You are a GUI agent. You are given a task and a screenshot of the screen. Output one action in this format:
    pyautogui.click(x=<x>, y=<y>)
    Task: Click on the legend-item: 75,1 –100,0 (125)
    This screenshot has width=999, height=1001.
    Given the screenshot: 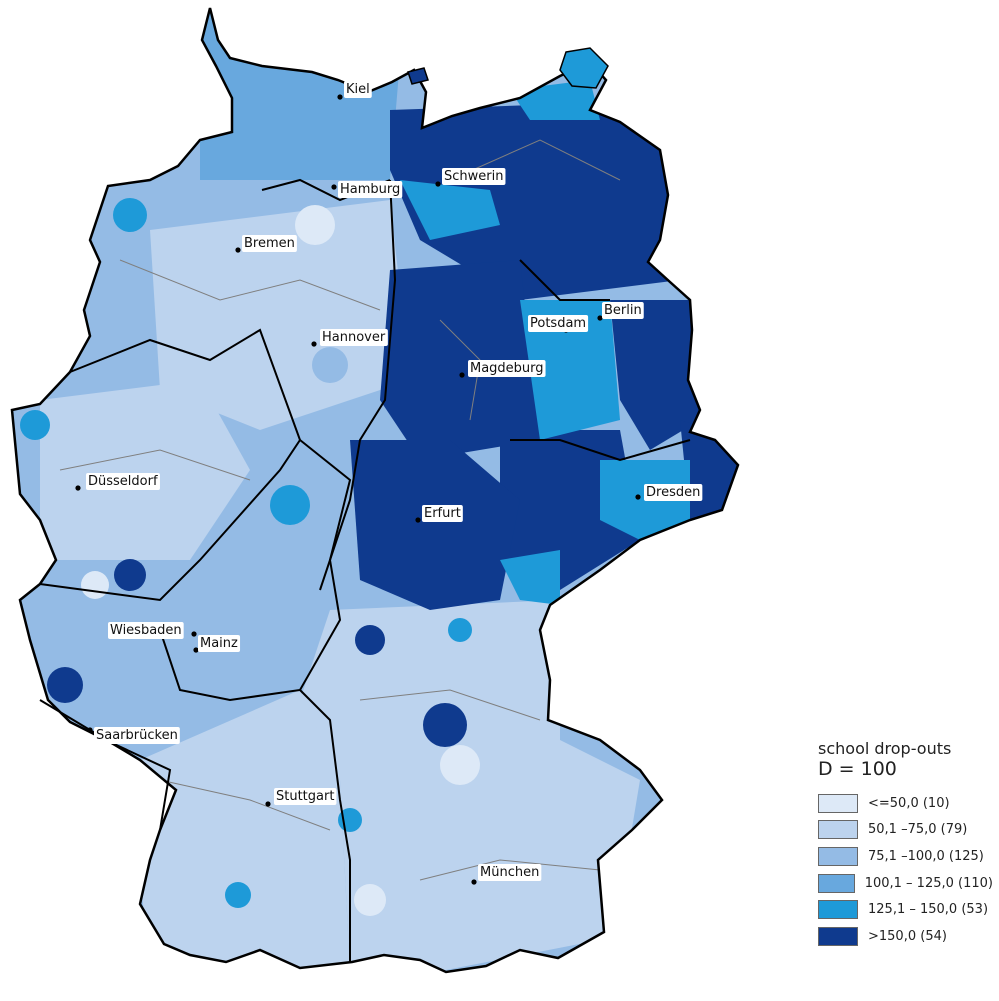 What is the action you would take?
    pyautogui.click(x=905, y=856)
    